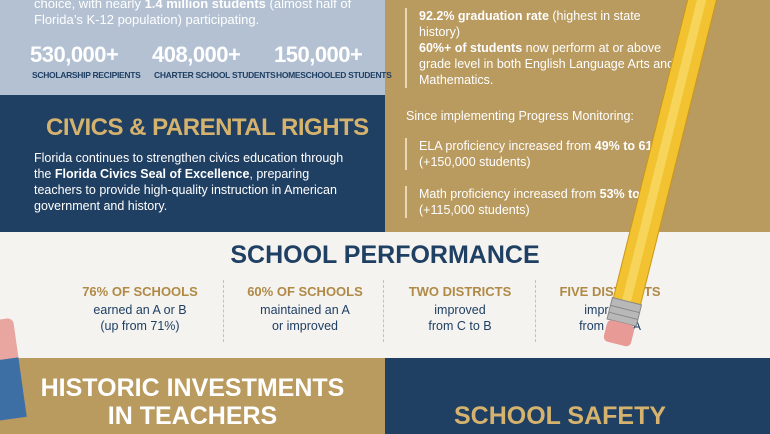 The width and height of the screenshot is (770, 434). I want to click on bold-text: Florida Civics Seal of Excellence, so click(152, 174).